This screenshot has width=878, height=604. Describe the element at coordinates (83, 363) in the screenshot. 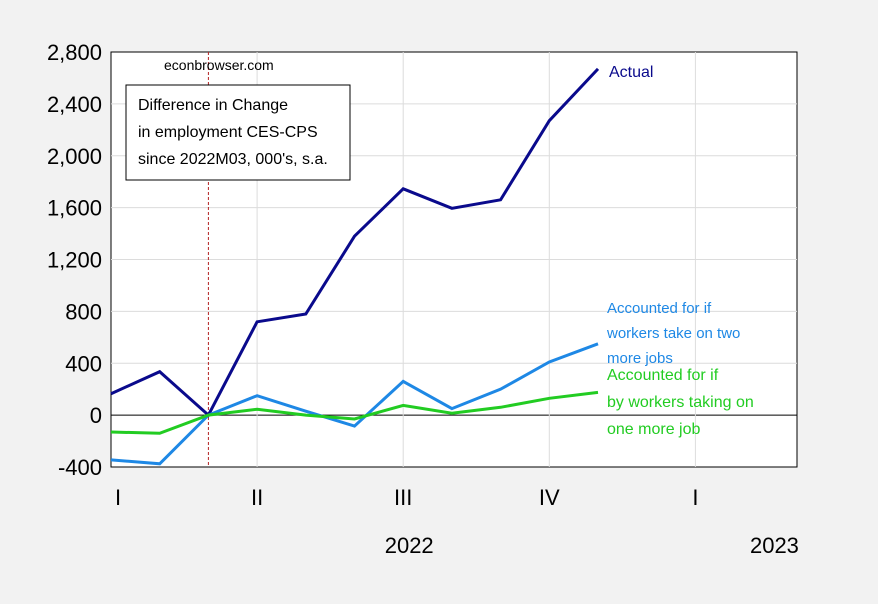

I see `y-tick-label: 400` at that location.